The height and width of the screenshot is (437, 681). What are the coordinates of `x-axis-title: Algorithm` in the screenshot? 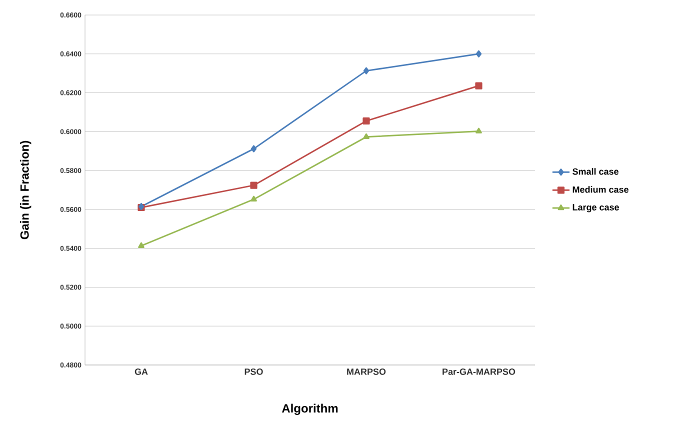 It's located at (310, 409).